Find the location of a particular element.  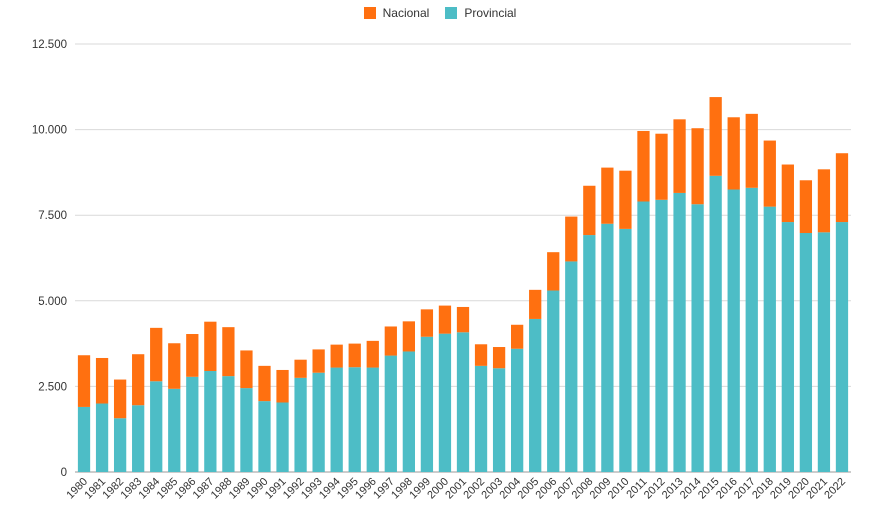

bar-nacional-1997 is located at coordinates (390, 341).